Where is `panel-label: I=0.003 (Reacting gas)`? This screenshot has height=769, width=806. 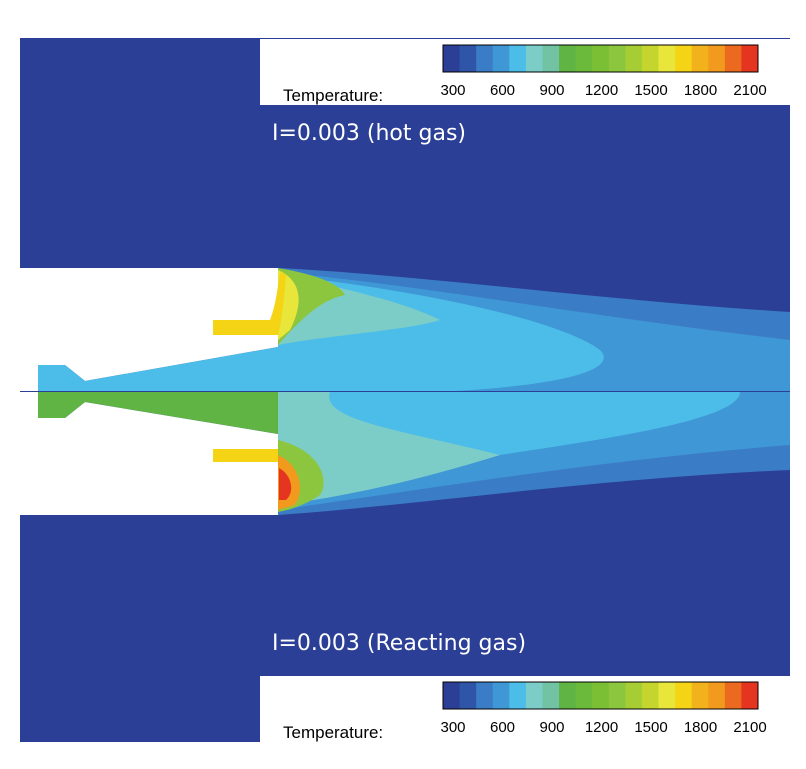 panel-label: I=0.003 (Reacting gas) is located at coordinates (399, 643).